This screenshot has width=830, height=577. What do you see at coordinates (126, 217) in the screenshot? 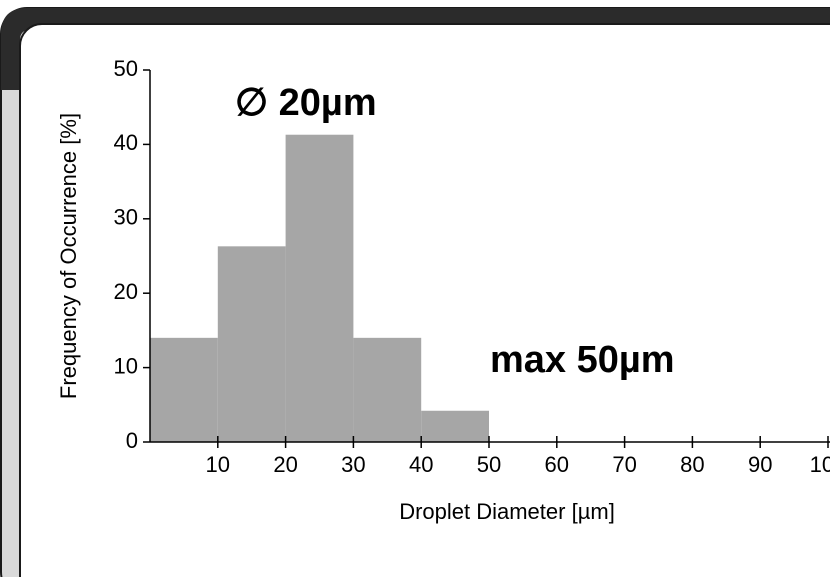
I see `y-tick-label: 30` at bounding box center [126, 217].